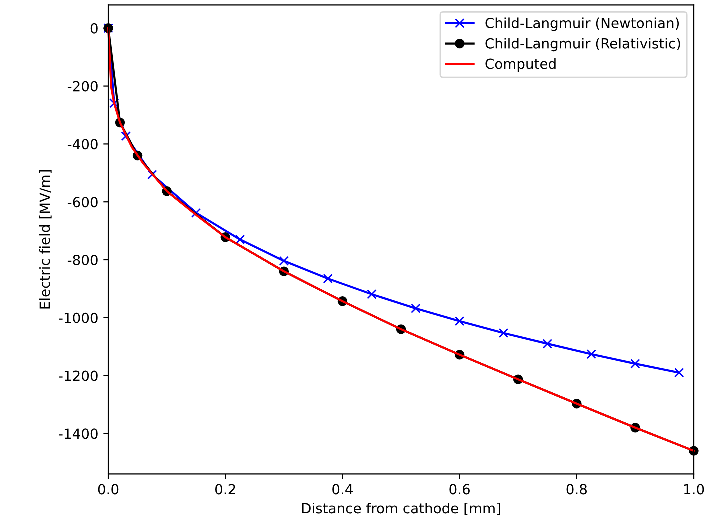  What do you see at coordinates (583, 25) in the screenshot?
I see `legend-label: Child-Langmuir (Newtonian)` at bounding box center [583, 25].